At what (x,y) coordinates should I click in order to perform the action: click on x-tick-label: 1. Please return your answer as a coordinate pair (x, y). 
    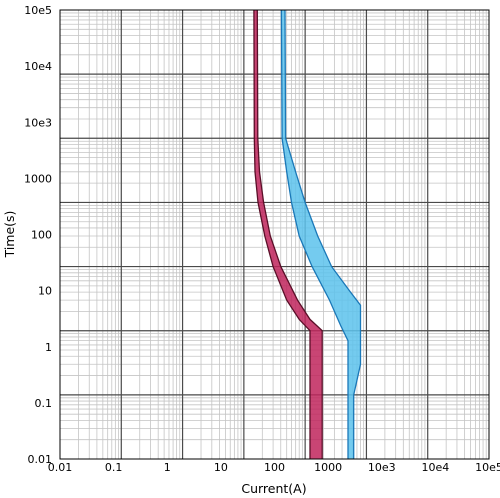
    Looking at the image, I should click on (167, 467).